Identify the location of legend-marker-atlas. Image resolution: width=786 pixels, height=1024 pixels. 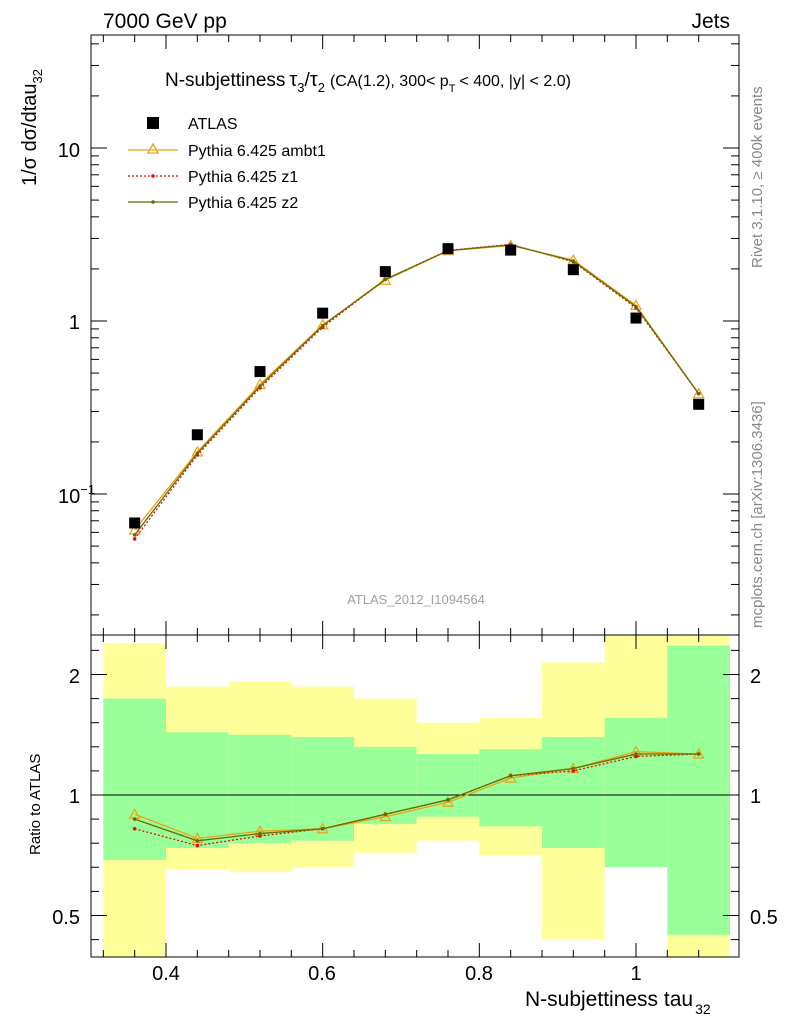
(153, 123).